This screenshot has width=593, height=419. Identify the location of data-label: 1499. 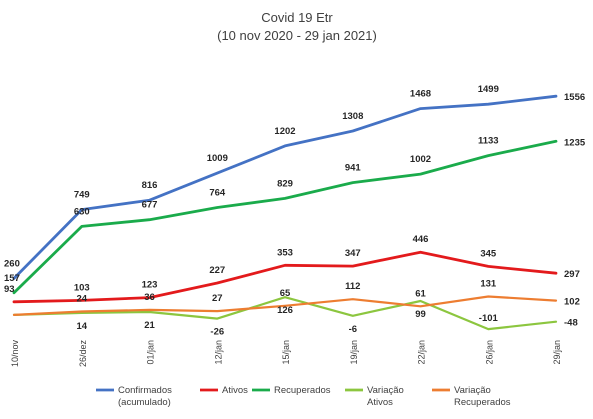
(488, 89).